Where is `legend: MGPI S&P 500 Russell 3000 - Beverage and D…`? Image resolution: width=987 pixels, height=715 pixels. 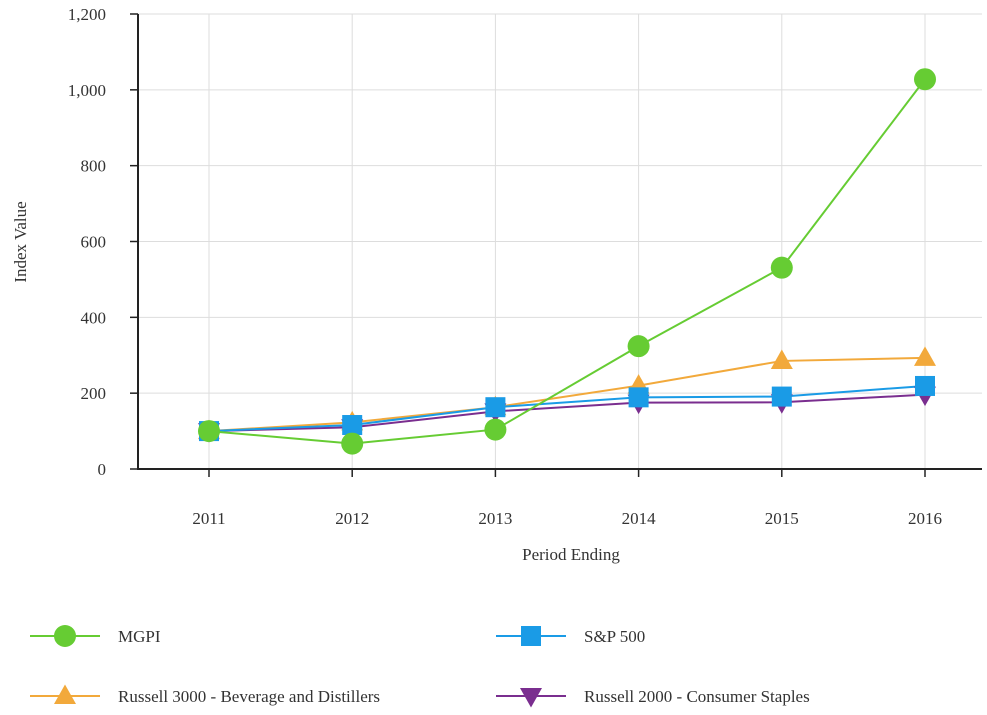 legend: MGPI S&P 500 Russell 3000 - Beverage and D… is located at coordinates (420, 666).